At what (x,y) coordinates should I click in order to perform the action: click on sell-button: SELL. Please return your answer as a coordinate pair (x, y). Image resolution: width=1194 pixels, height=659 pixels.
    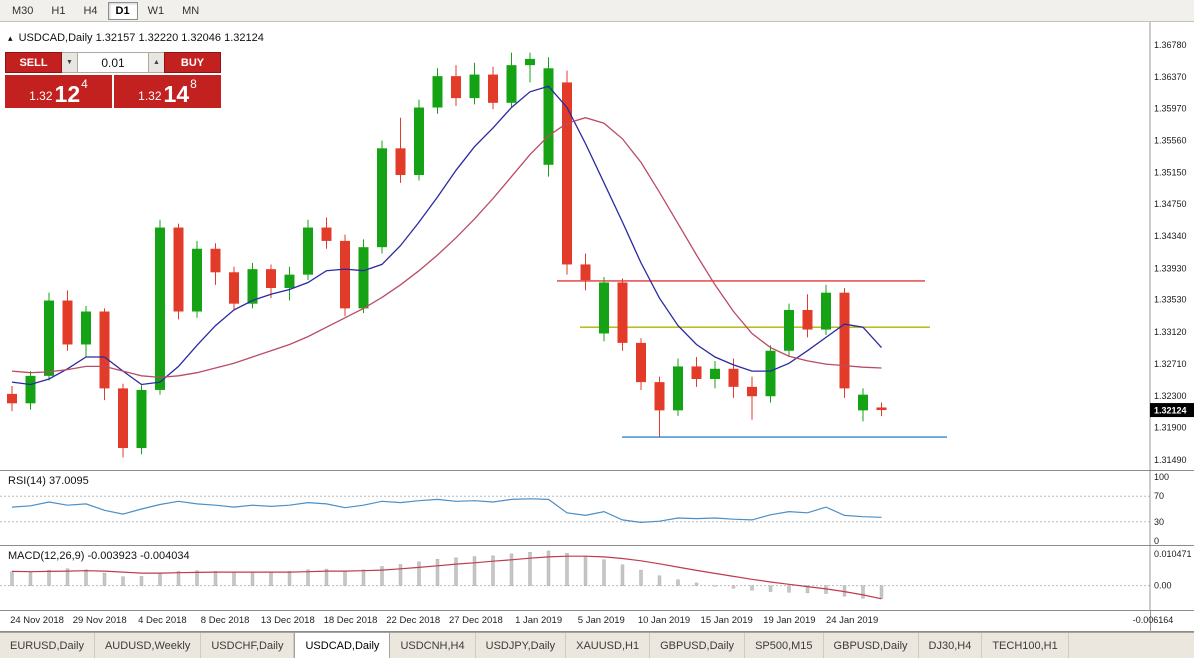
    Looking at the image, I should click on (33, 62).